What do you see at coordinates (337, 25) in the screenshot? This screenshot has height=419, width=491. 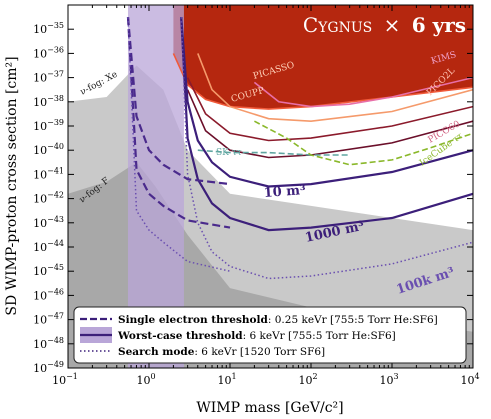 I see `title-name: Cygnus` at bounding box center [337, 25].